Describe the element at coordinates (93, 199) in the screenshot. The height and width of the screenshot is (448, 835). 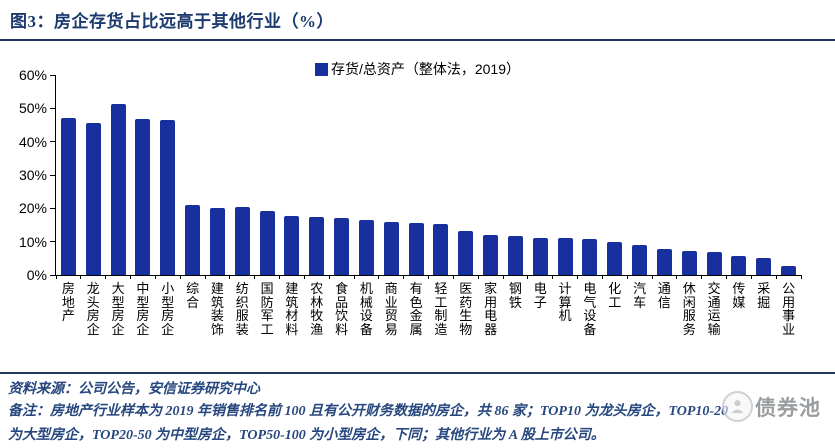
I see `bar-龙头房企` at that location.